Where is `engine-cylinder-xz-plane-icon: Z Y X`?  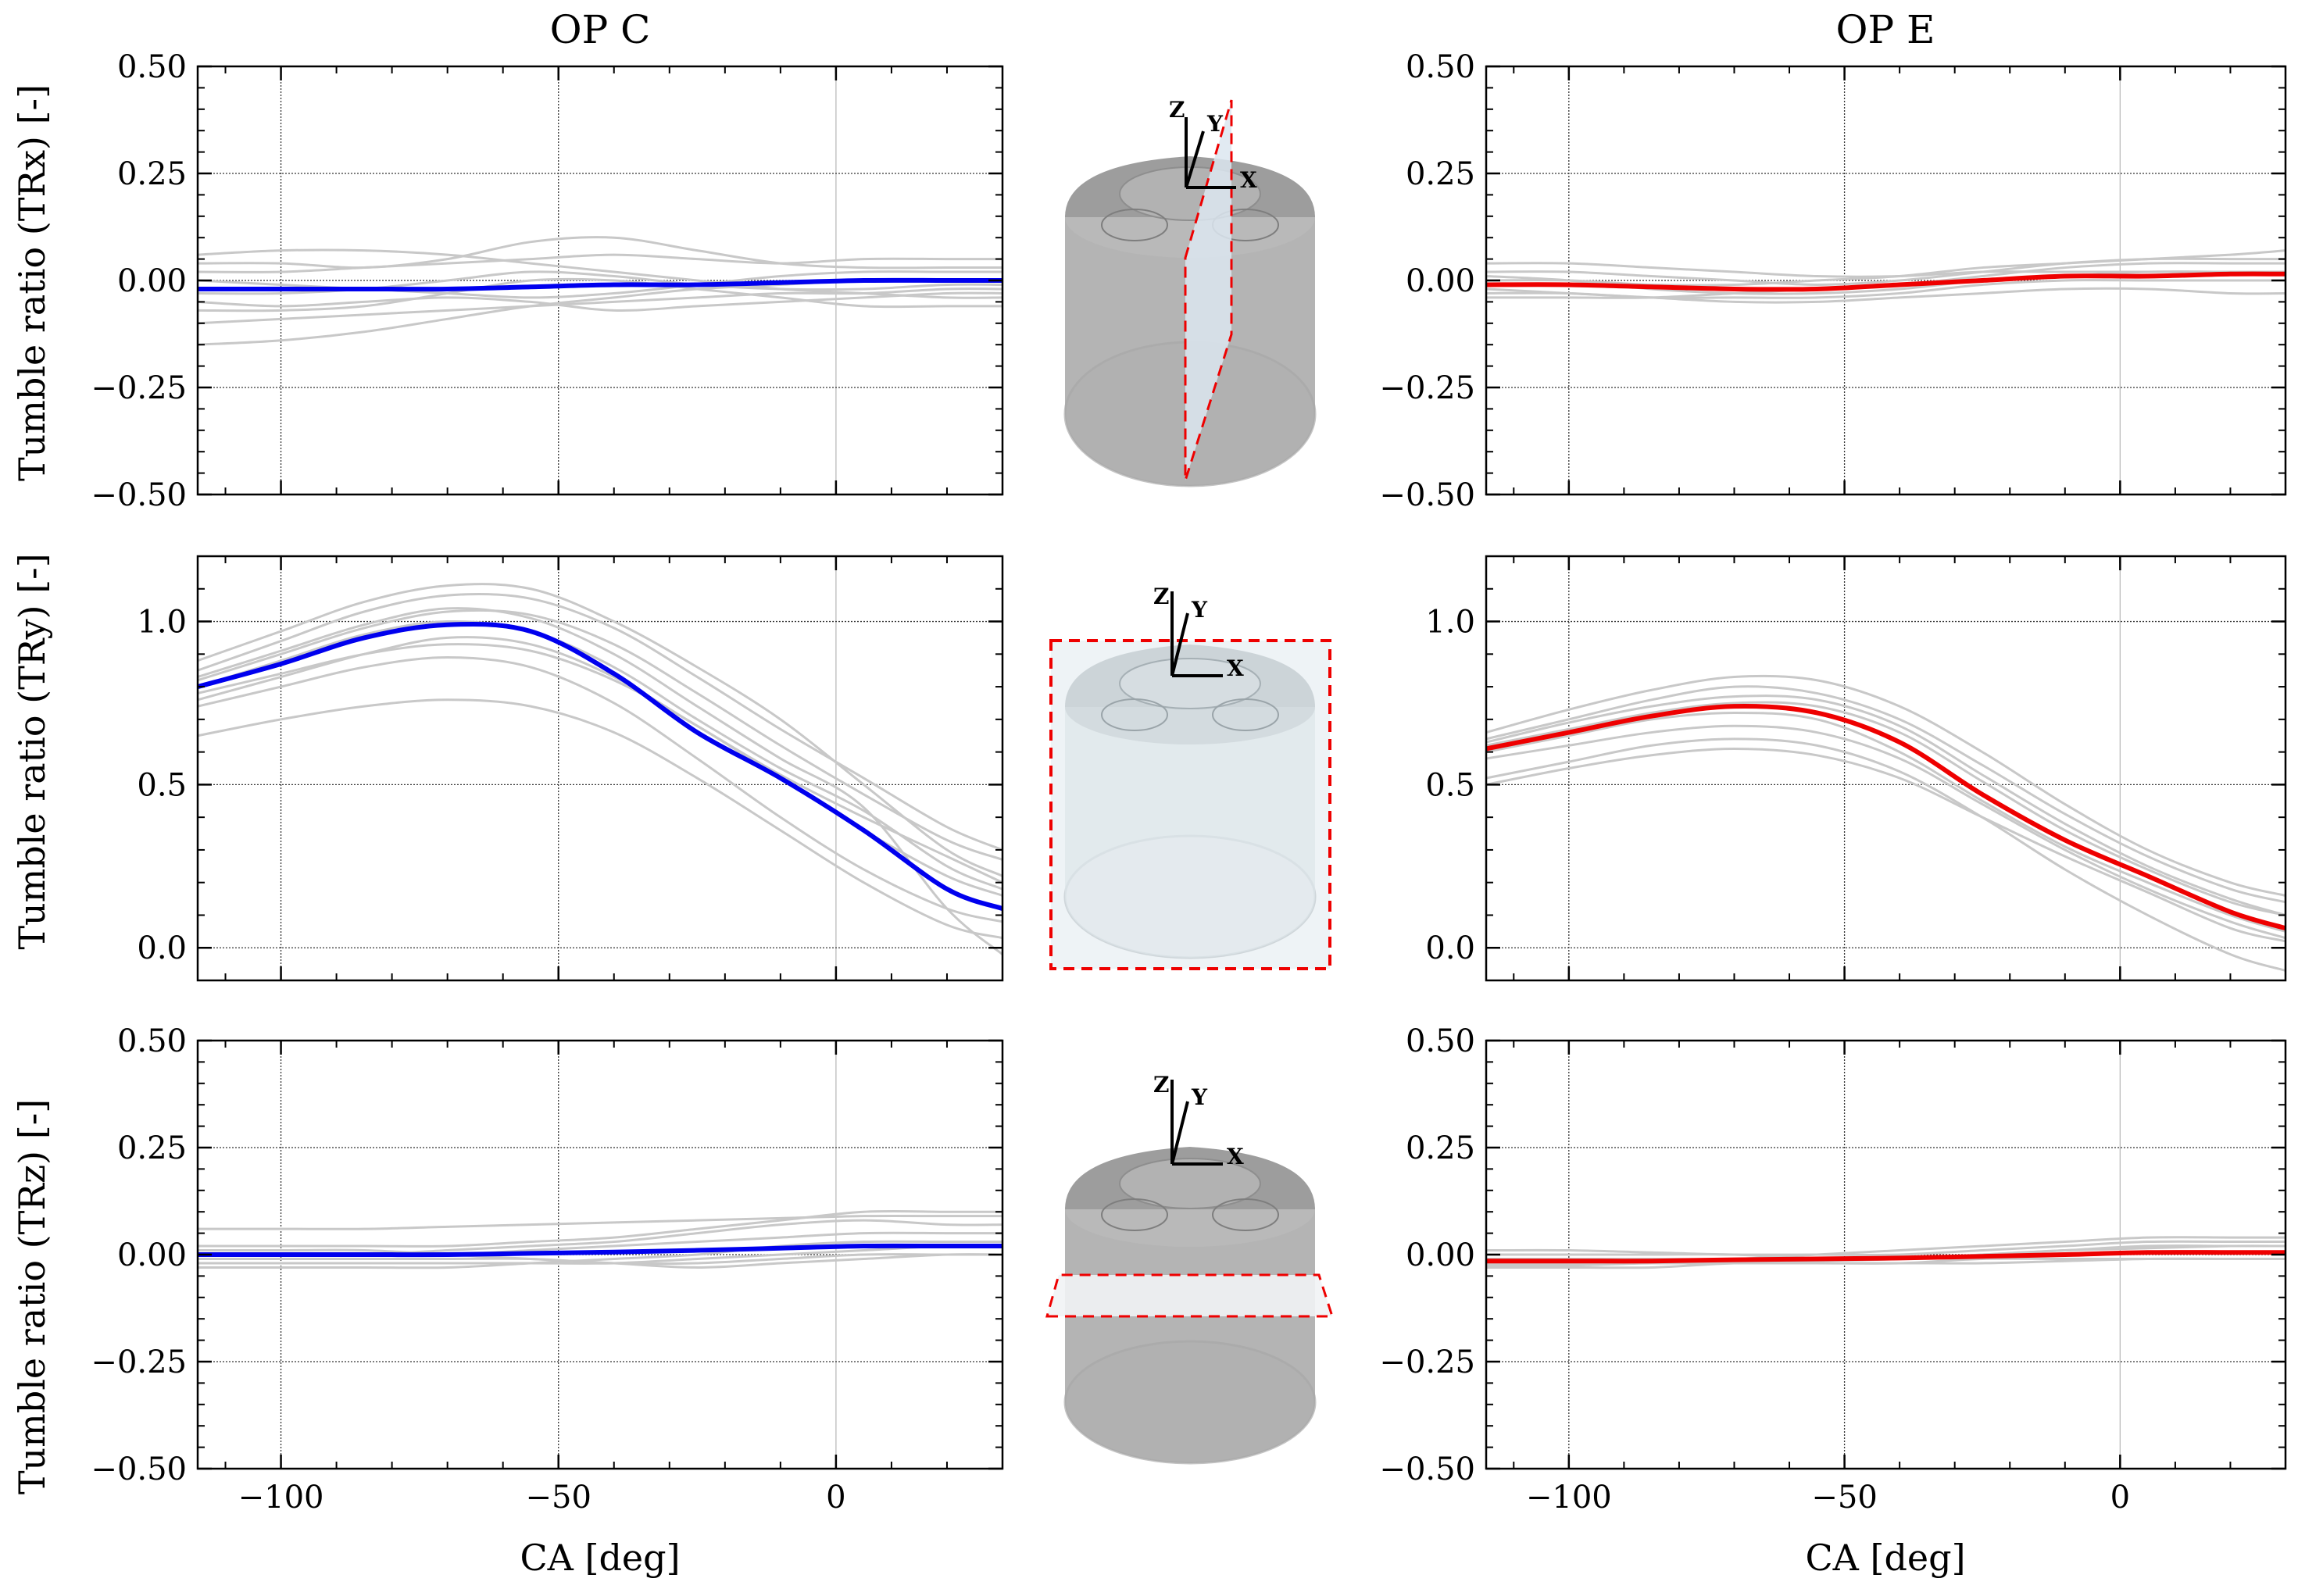
engine-cylinder-xz-plane-icon: Z Y X is located at coordinates (1190, 777).